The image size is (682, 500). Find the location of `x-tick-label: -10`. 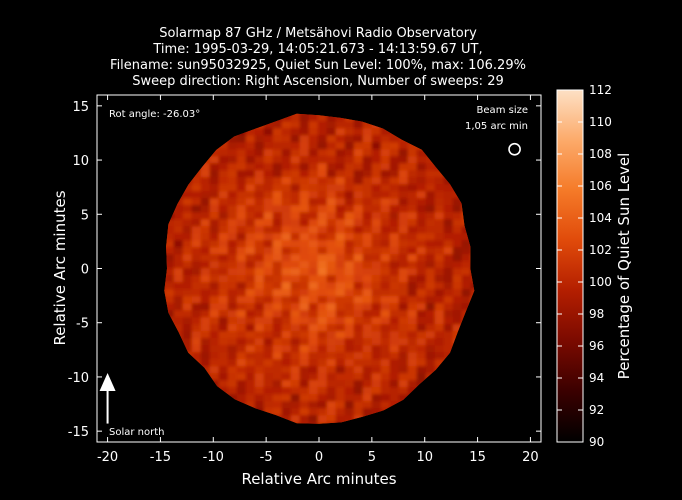

x-tick-label: -10 is located at coordinates (213, 457).